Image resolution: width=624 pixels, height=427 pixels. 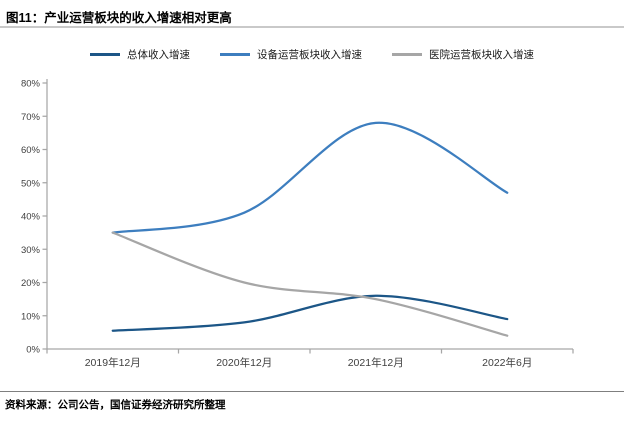 What do you see at coordinates (113, 362) in the screenshot?
I see `x-category-label: 2019年12月` at bounding box center [113, 362].